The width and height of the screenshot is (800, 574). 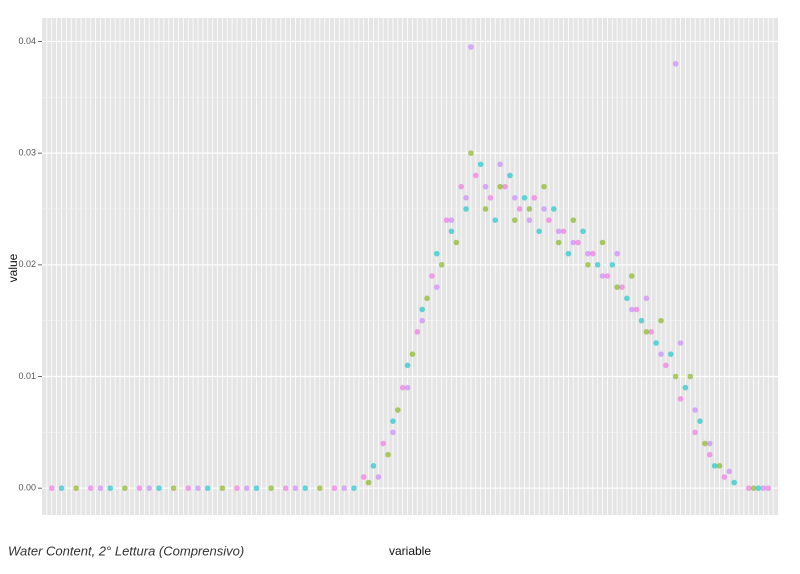 I want to click on y-tick-label: 0.00, so click(x=27, y=488).